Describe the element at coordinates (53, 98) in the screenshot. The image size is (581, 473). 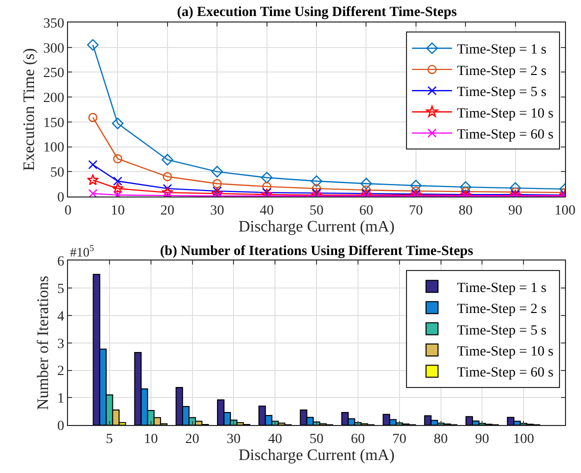
I see `y-tick-label: 200` at that location.